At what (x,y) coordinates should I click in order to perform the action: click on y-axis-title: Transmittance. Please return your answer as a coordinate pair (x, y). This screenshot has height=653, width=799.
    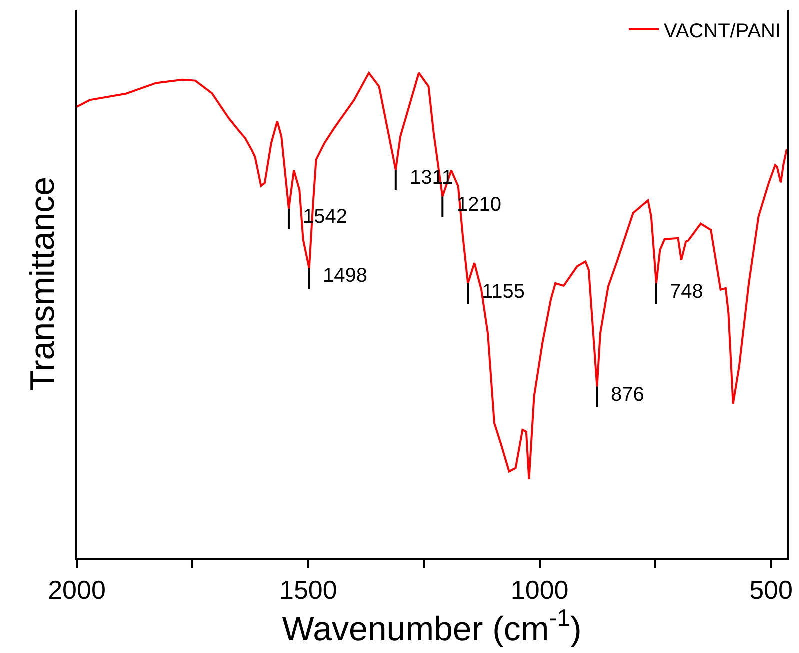
    Looking at the image, I should click on (43, 284).